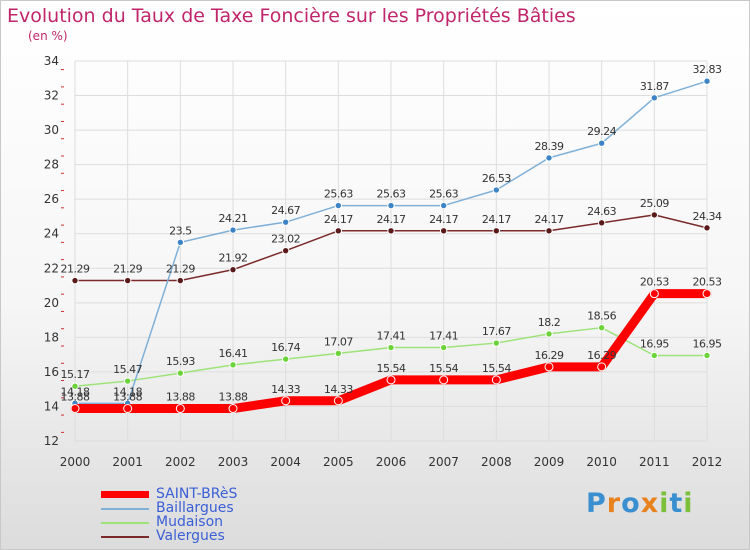  I want to click on data-label: 15.17, so click(75, 374).